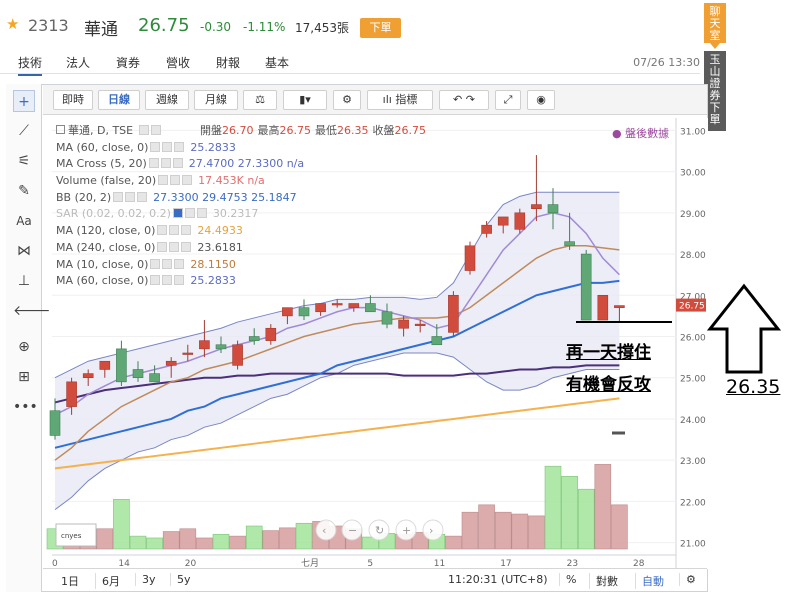 The height and width of the screenshot is (600, 789). What do you see at coordinates (119, 100) in the screenshot?
I see `interval-daily-button: 日線` at bounding box center [119, 100].